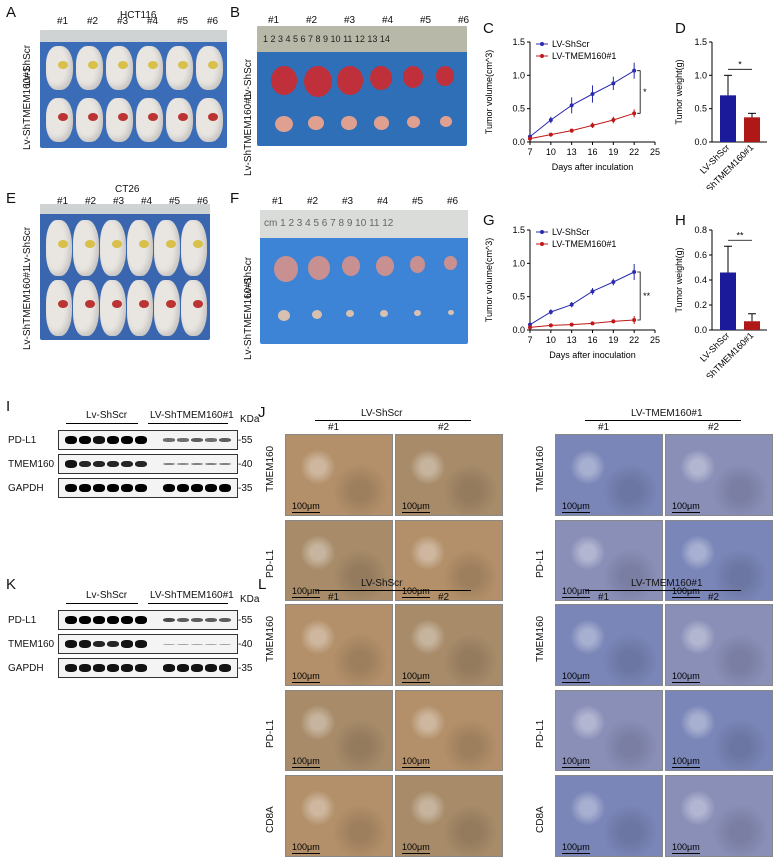 The height and width of the screenshot is (857, 777). I want to click on panel-h-label: H, so click(680, 220).